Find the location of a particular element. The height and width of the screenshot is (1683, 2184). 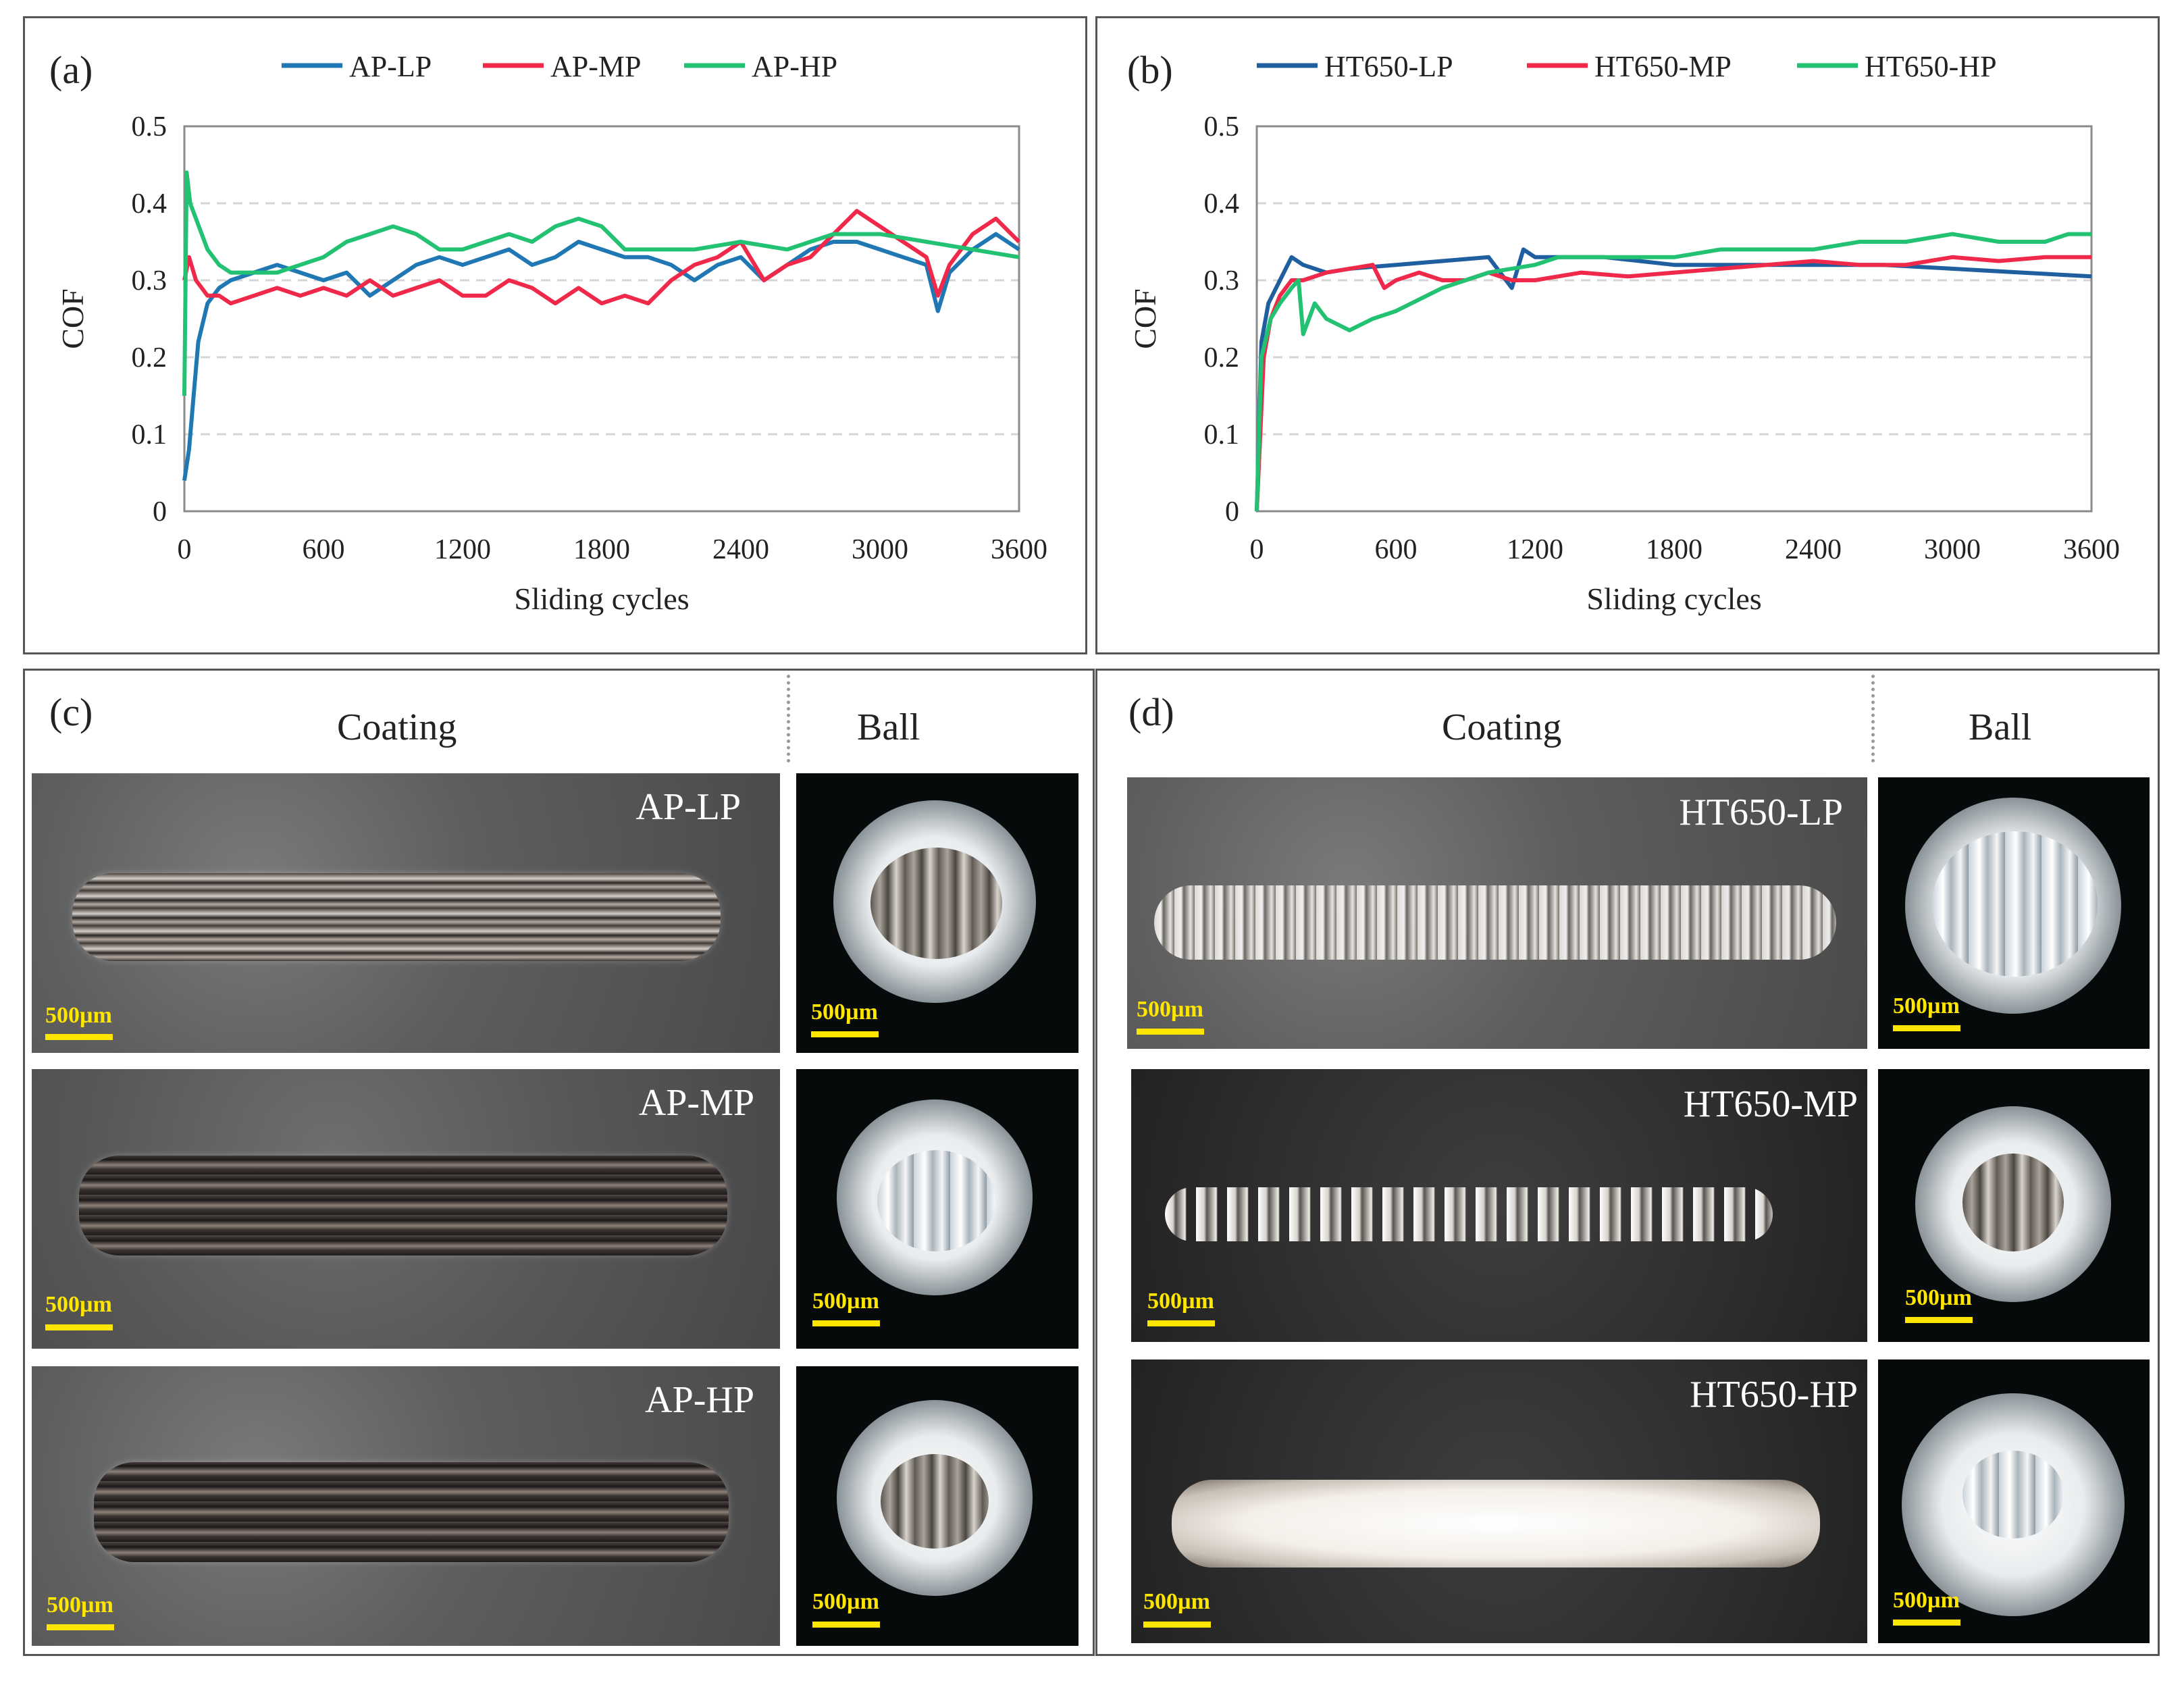

panel-d-label: (d) is located at coordinates (1151, 712).